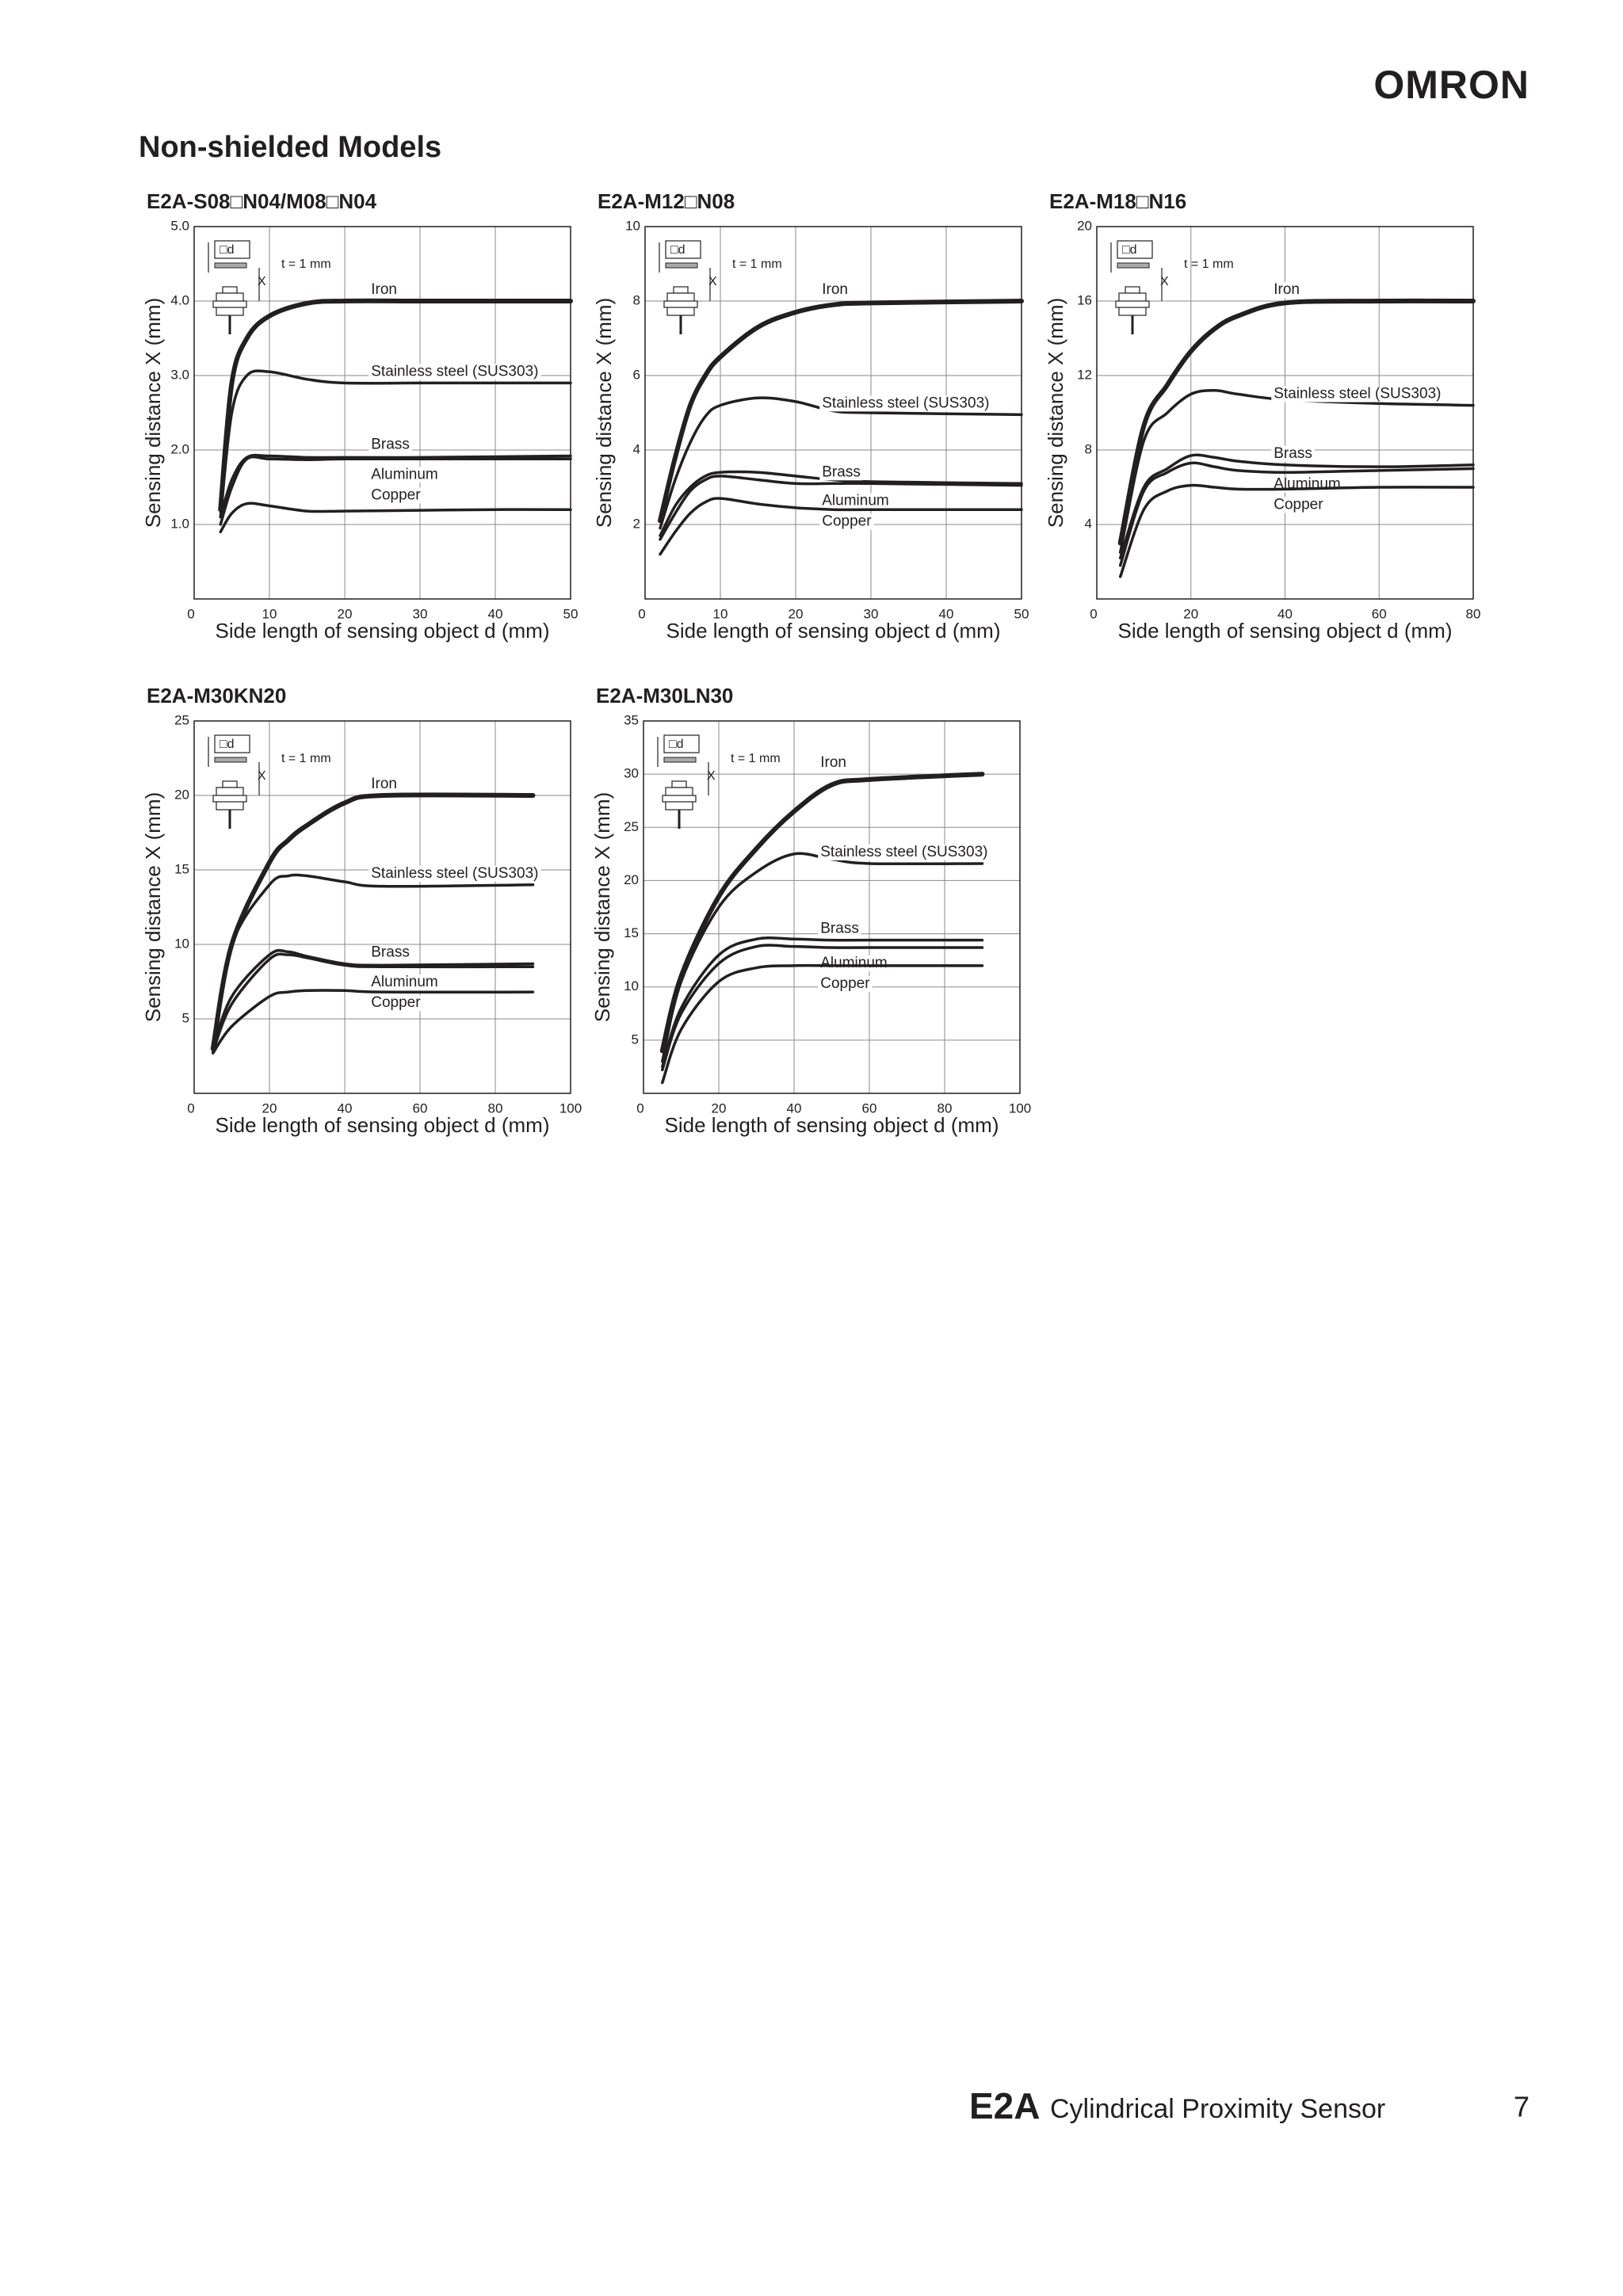 Image resolution: width=1623 pixels, height=2296 pixels. Describe the element at coordinates (1521, 2107) in the screenshot. I see `page-number: 7` at that location.